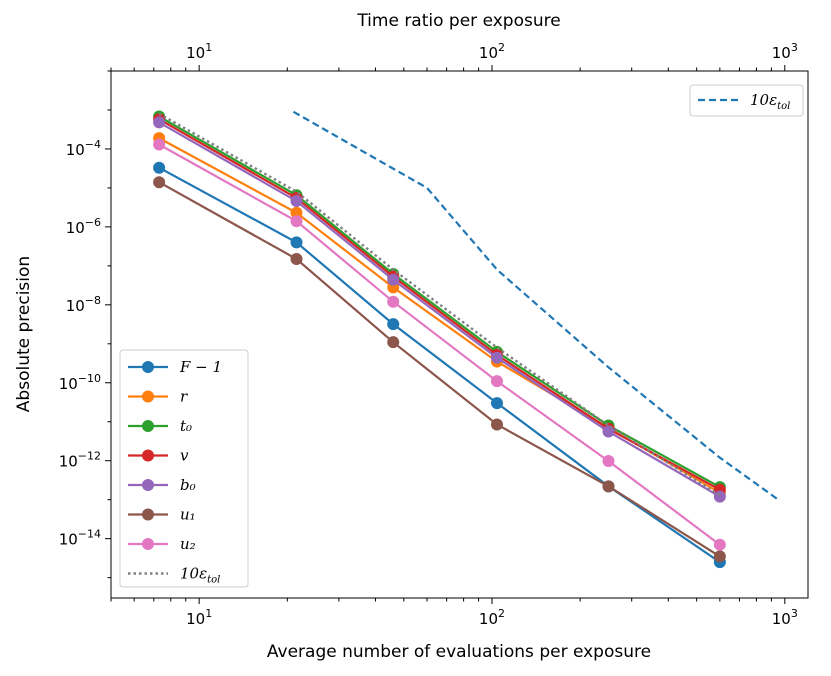 This screenshot has width=831, height=676. I want to click on top-tick-label: 10², so click(492, 51).